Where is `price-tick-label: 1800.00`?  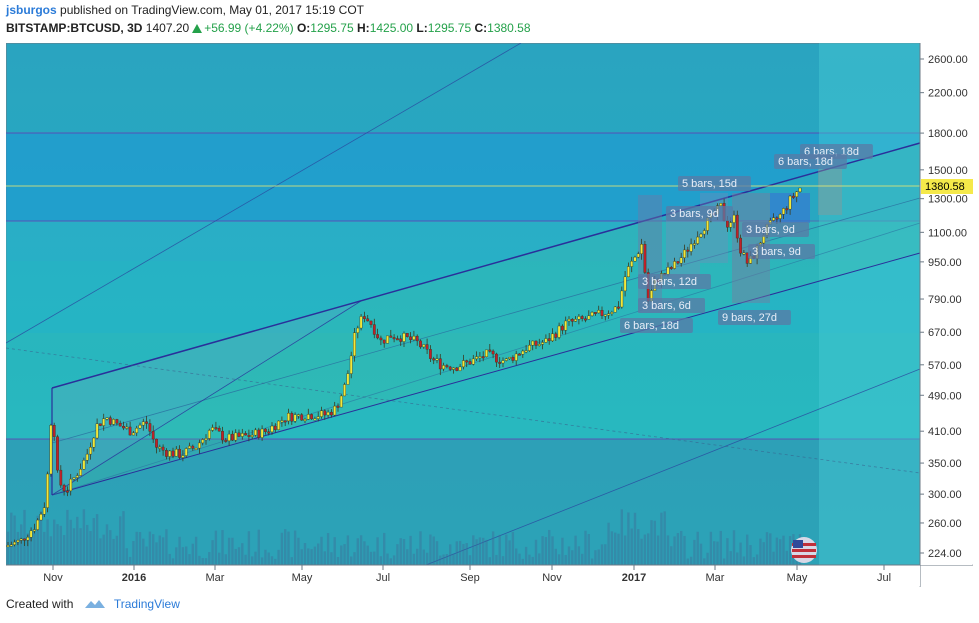
price-tick-label: 1800.00 is located at coordinates (948, 134).